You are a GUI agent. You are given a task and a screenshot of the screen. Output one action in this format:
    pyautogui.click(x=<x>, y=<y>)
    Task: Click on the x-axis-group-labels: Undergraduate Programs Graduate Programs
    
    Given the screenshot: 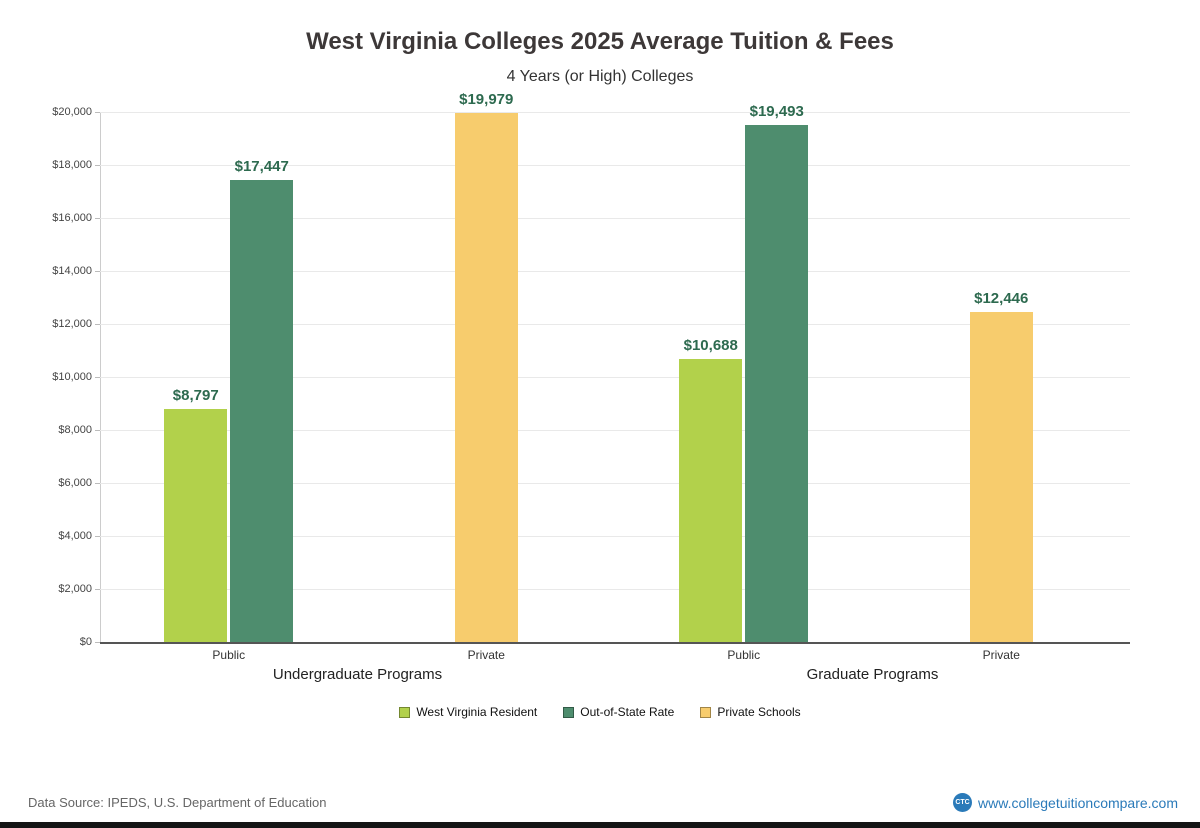 What is the action you would take?
    pyautogui.click(x=615, y=674)
    